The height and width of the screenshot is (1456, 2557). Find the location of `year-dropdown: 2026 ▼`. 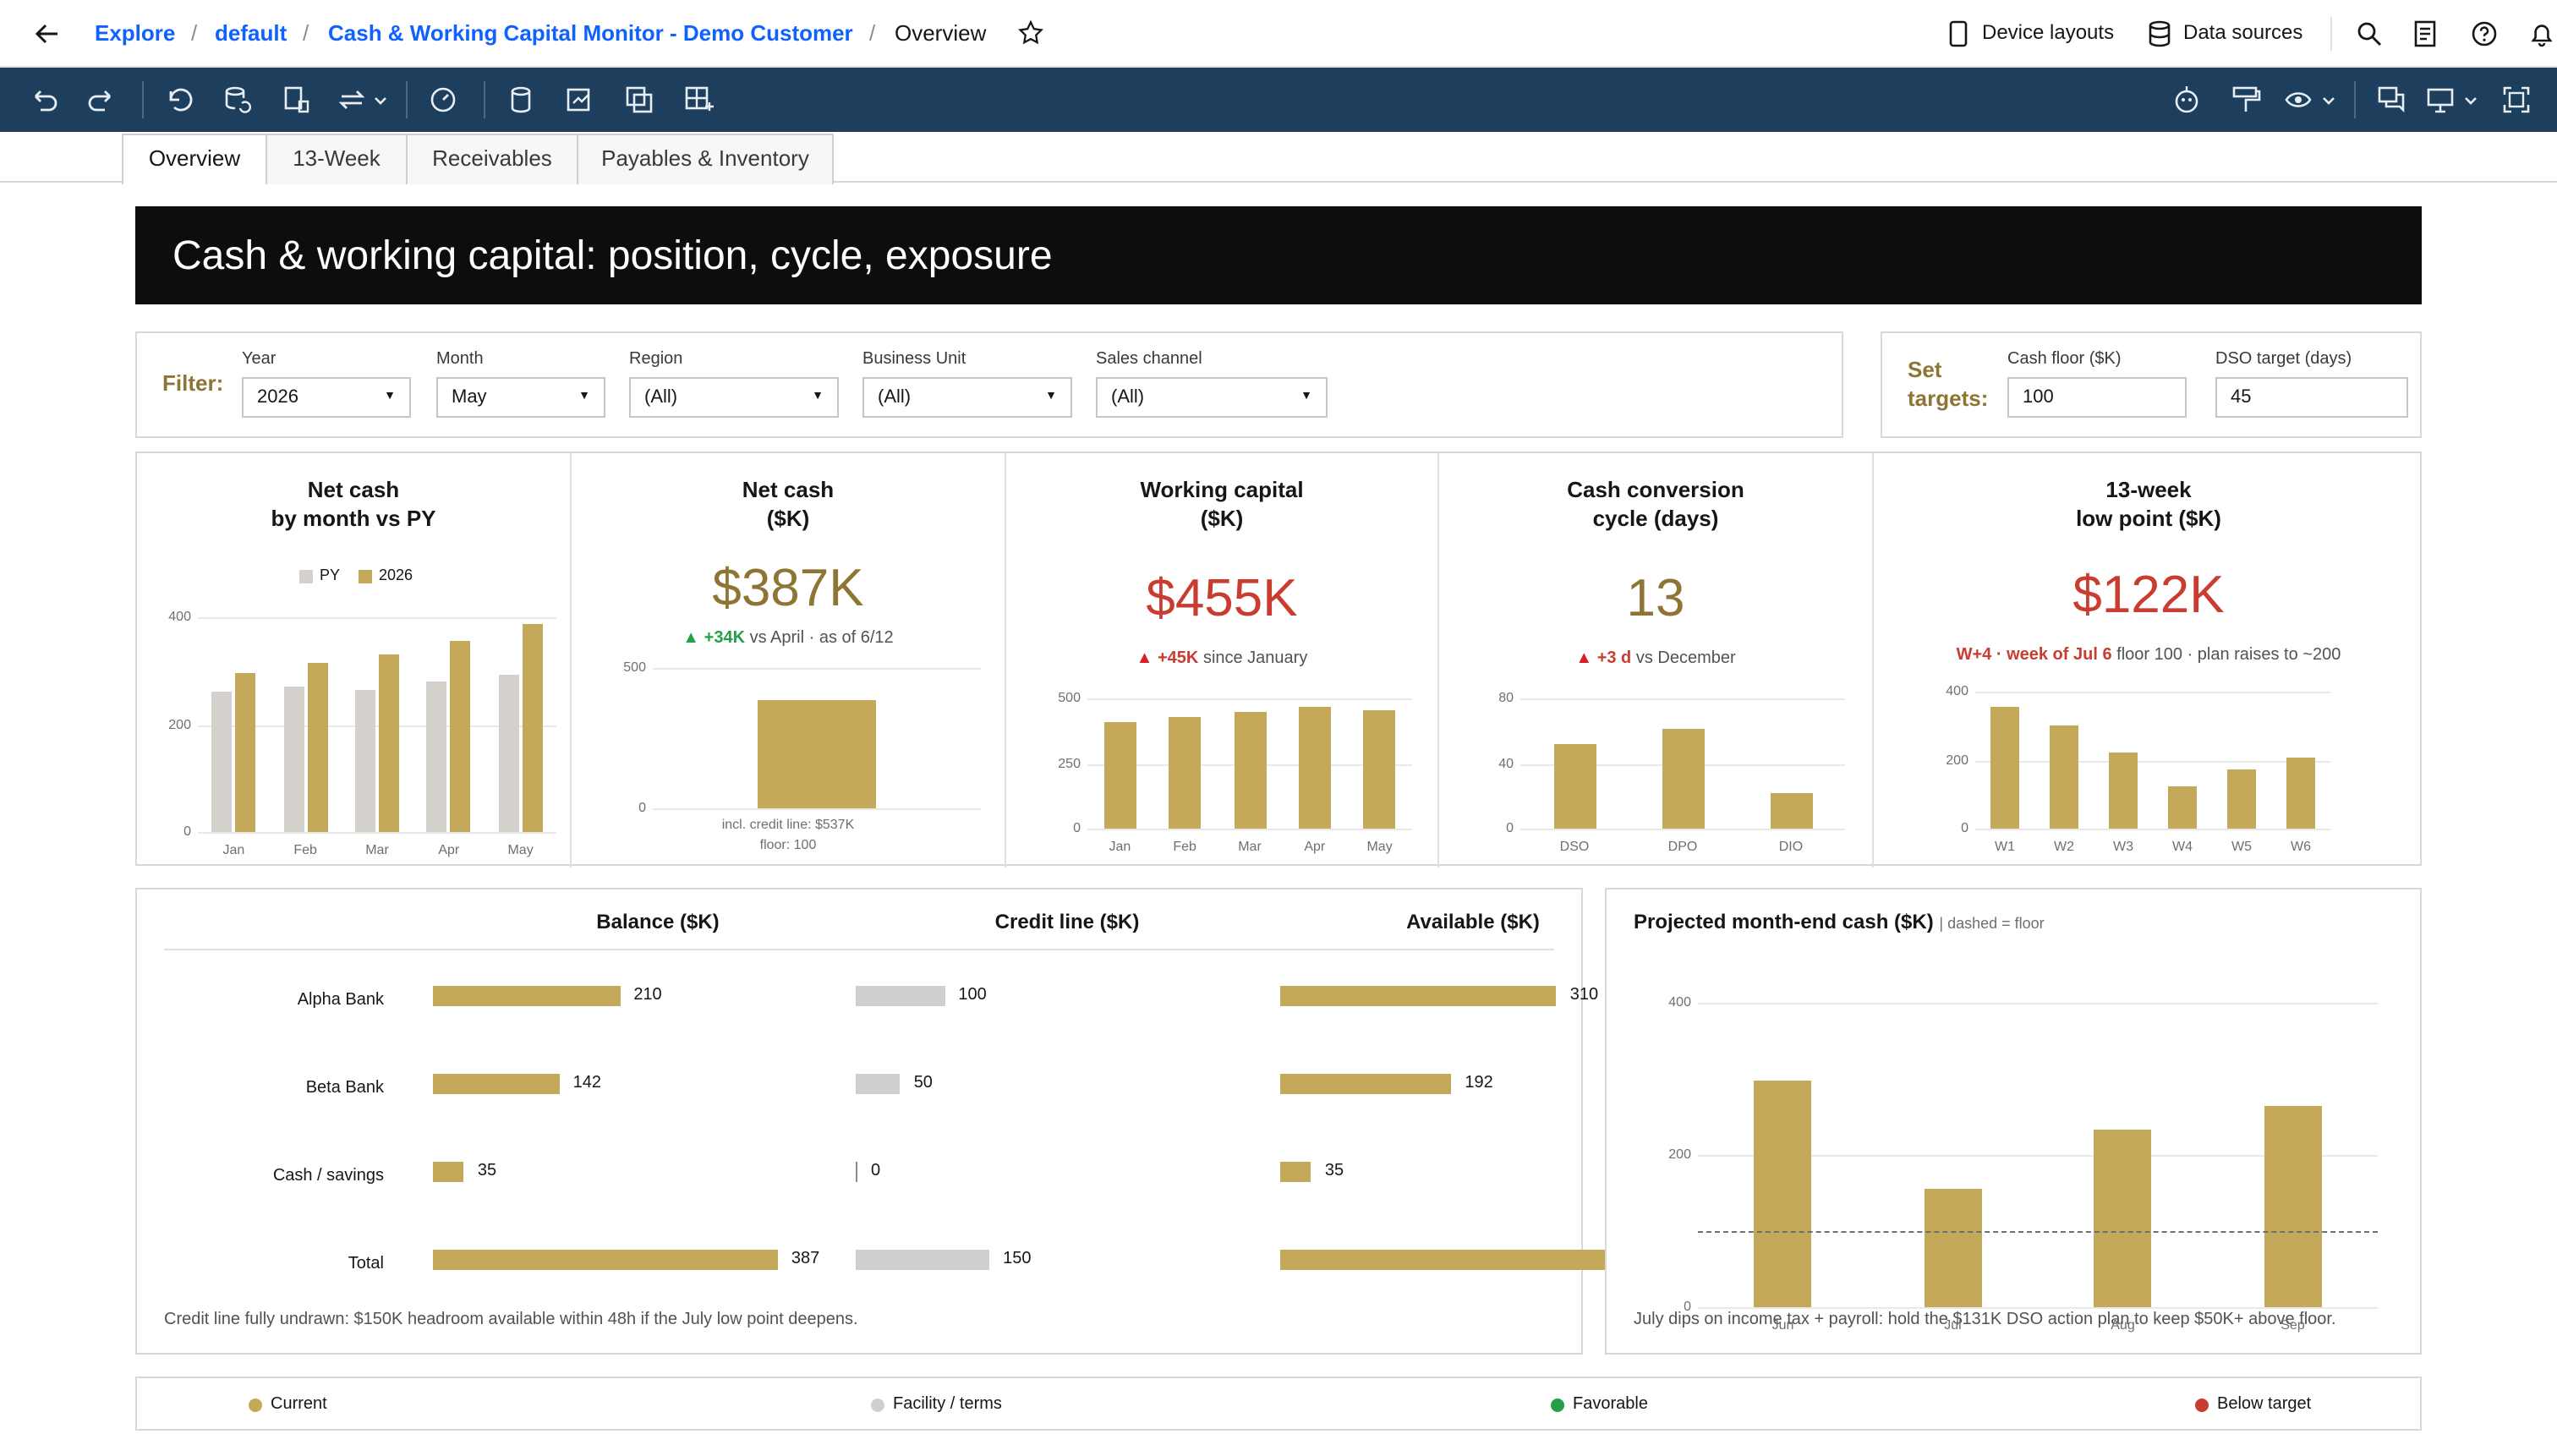

year-dropdown: 2026 ▼ is located at coordinates (326, 398).